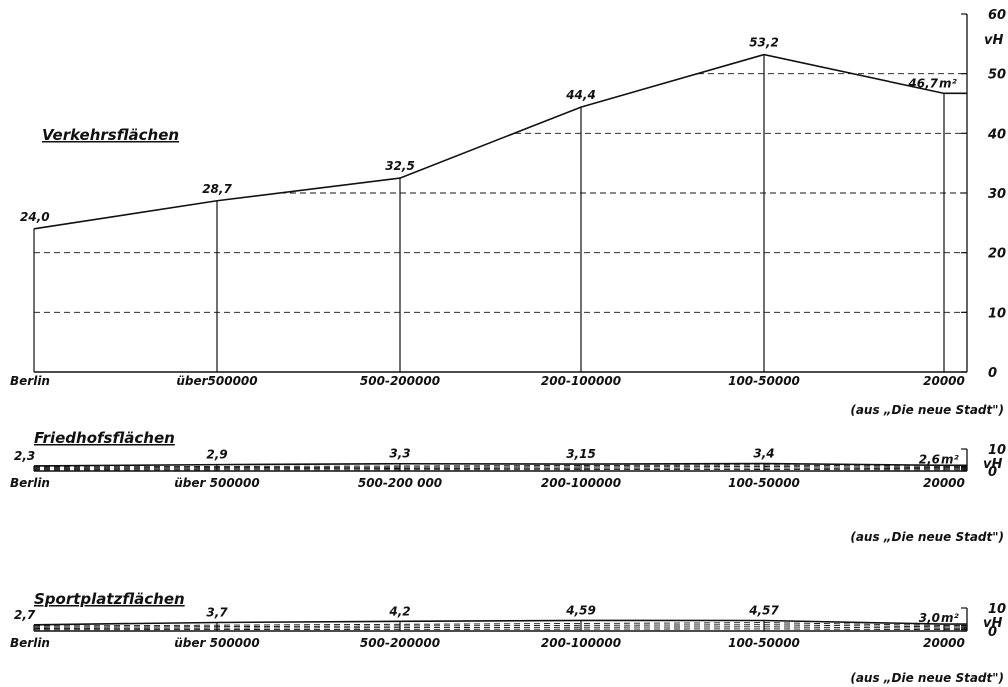 This screenshot has height=687, width=1008. What do you see at coordinates (997, 15) in the screenshot?
I see `y-tick-label: 60` at bounding box center [997, 15].